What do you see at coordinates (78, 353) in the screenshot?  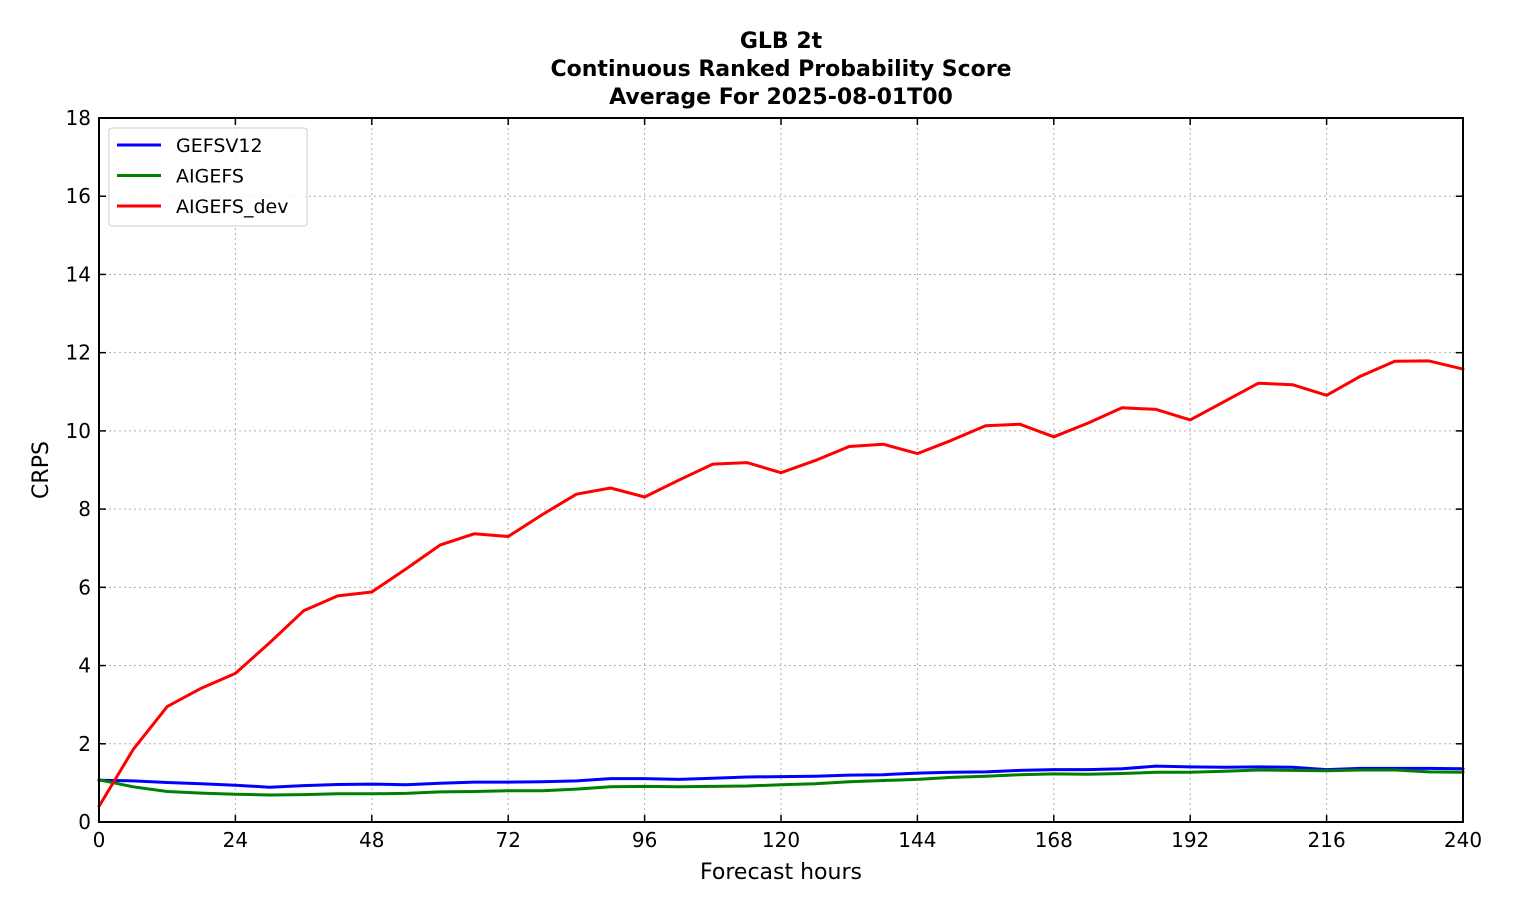 I see `y-tick-label: 12` at bounding box center [78, 353].